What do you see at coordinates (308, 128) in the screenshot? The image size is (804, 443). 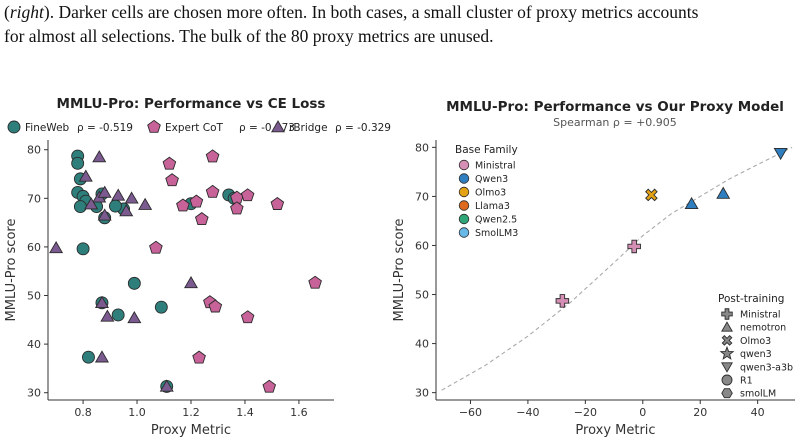 I see `legend-label: rBridge` at bounding box center [308, 128].